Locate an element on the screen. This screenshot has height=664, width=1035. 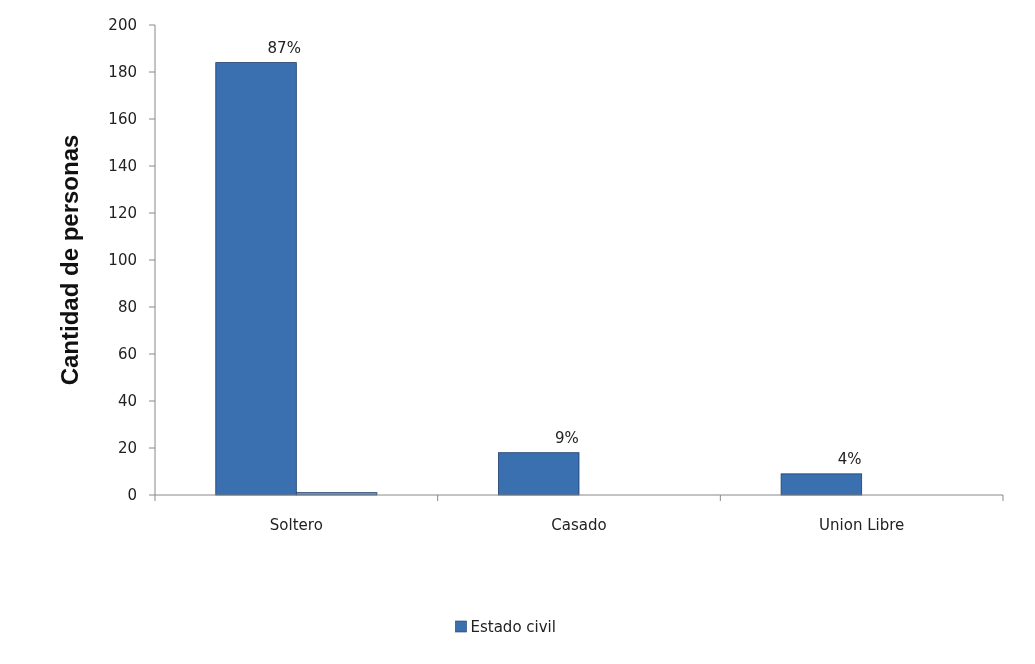
y-tick-label: 40 is located at coordinates (127, 401).